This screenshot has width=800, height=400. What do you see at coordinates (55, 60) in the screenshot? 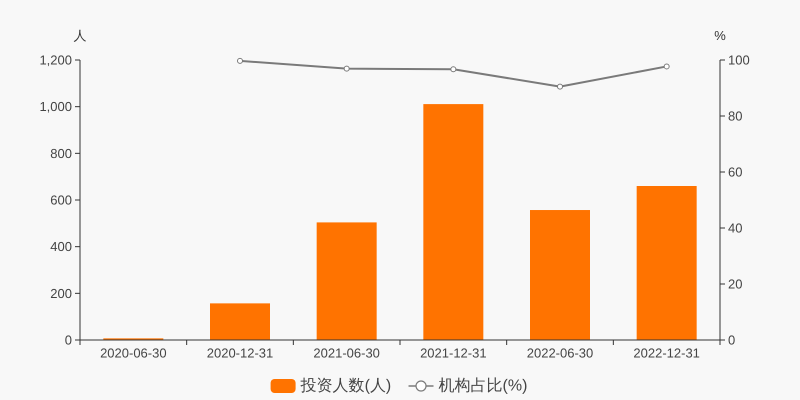
I see `y-tick-label: 1,200` at bounding box center [55, 60].